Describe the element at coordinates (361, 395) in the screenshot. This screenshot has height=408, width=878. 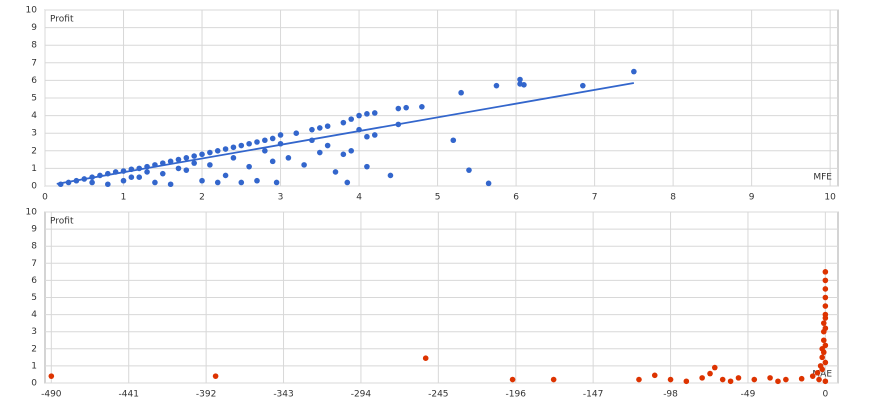
I see `x-tick-label: -294` at that location.